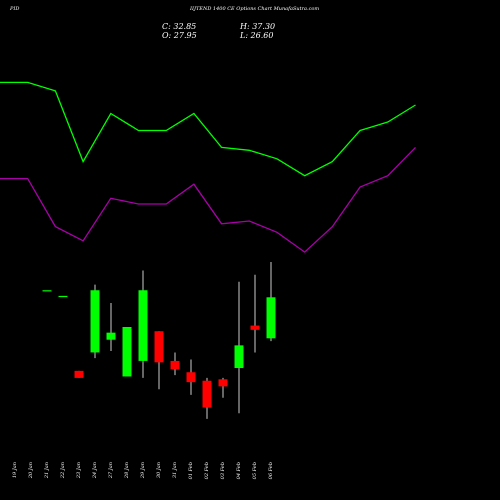  I want to click on x-tick-label: 06 Feb, so click(271, 470).